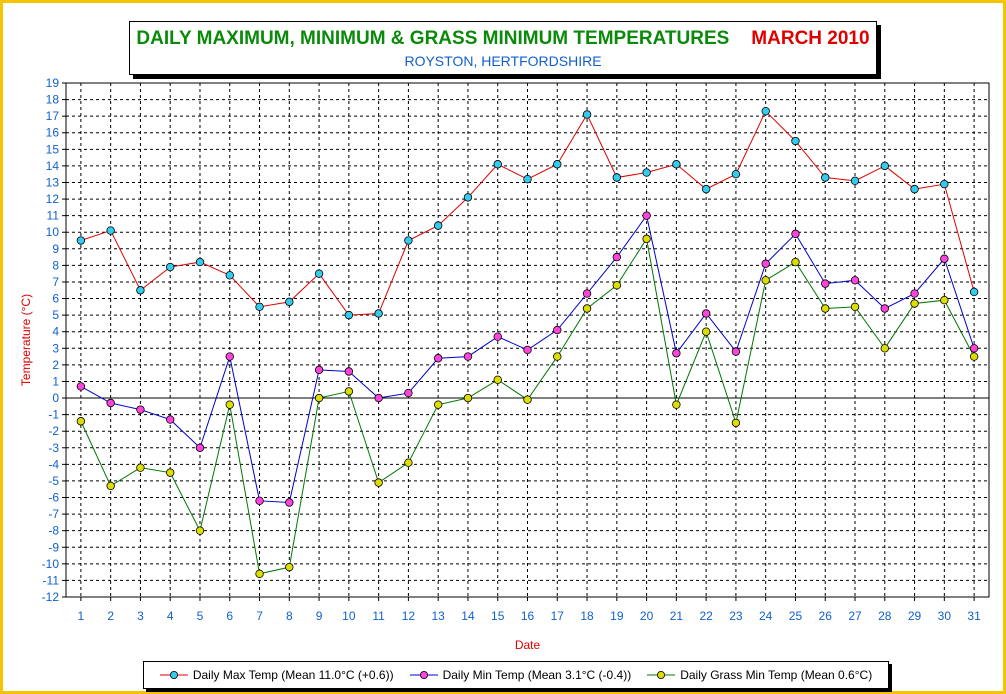  I want to click on legend-swatch-min, so click(423, 675).